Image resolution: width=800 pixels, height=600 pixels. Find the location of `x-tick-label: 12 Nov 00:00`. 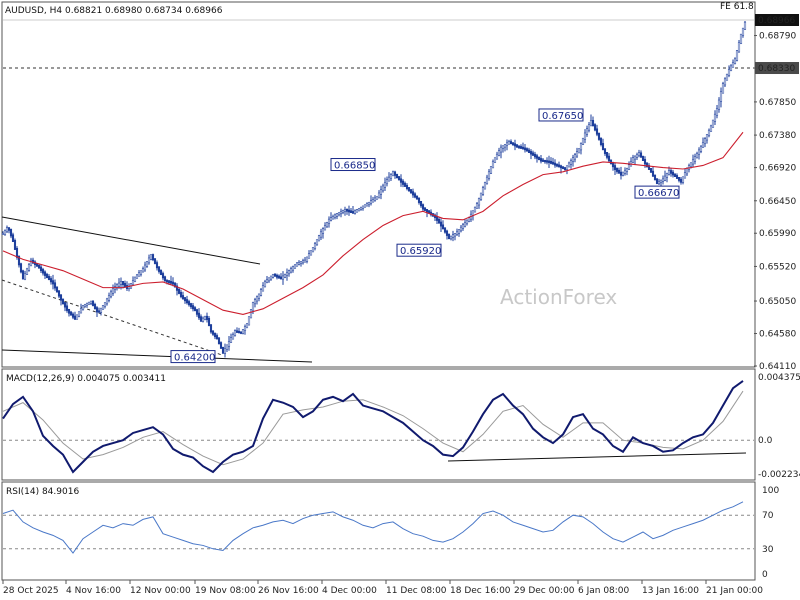

x-tick-label: 12 Nov 00:00 is located at coordinates (160, 591).